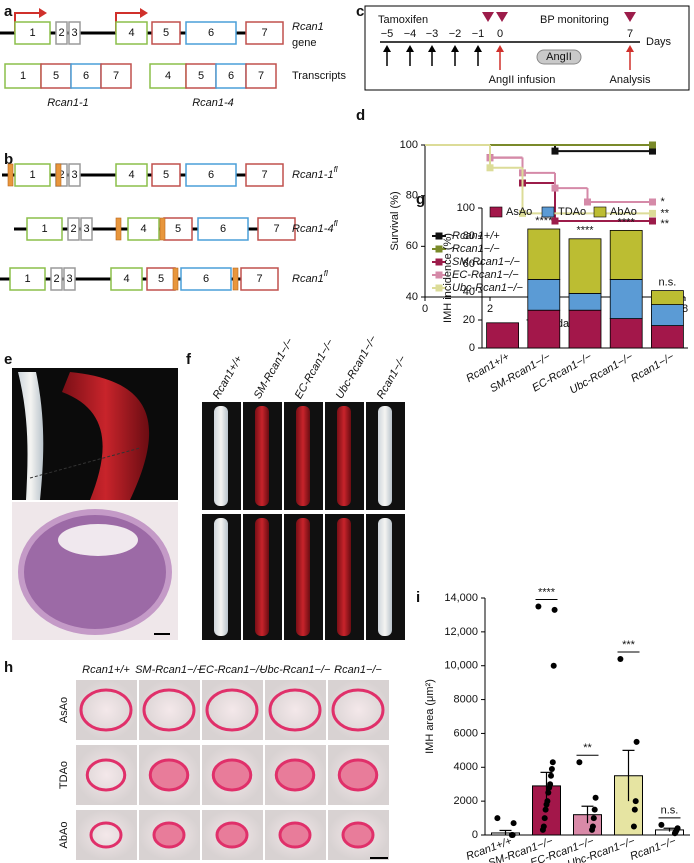 The image size is (694, 863). Describe the element at coordinates (68, 103) in the screenshot. I see `transcript-name: Rcan1-1` at that location.